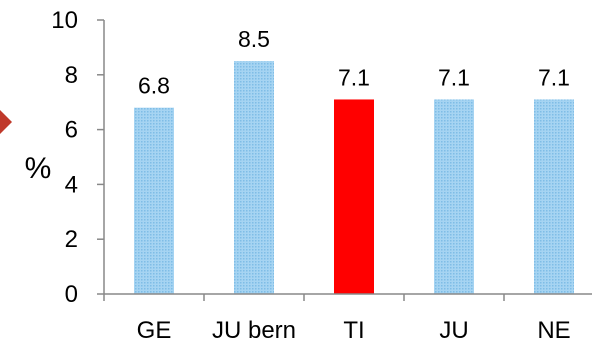 This screenshot has width=592, height=345. I want to click on bar-ti, so click(354, 197).